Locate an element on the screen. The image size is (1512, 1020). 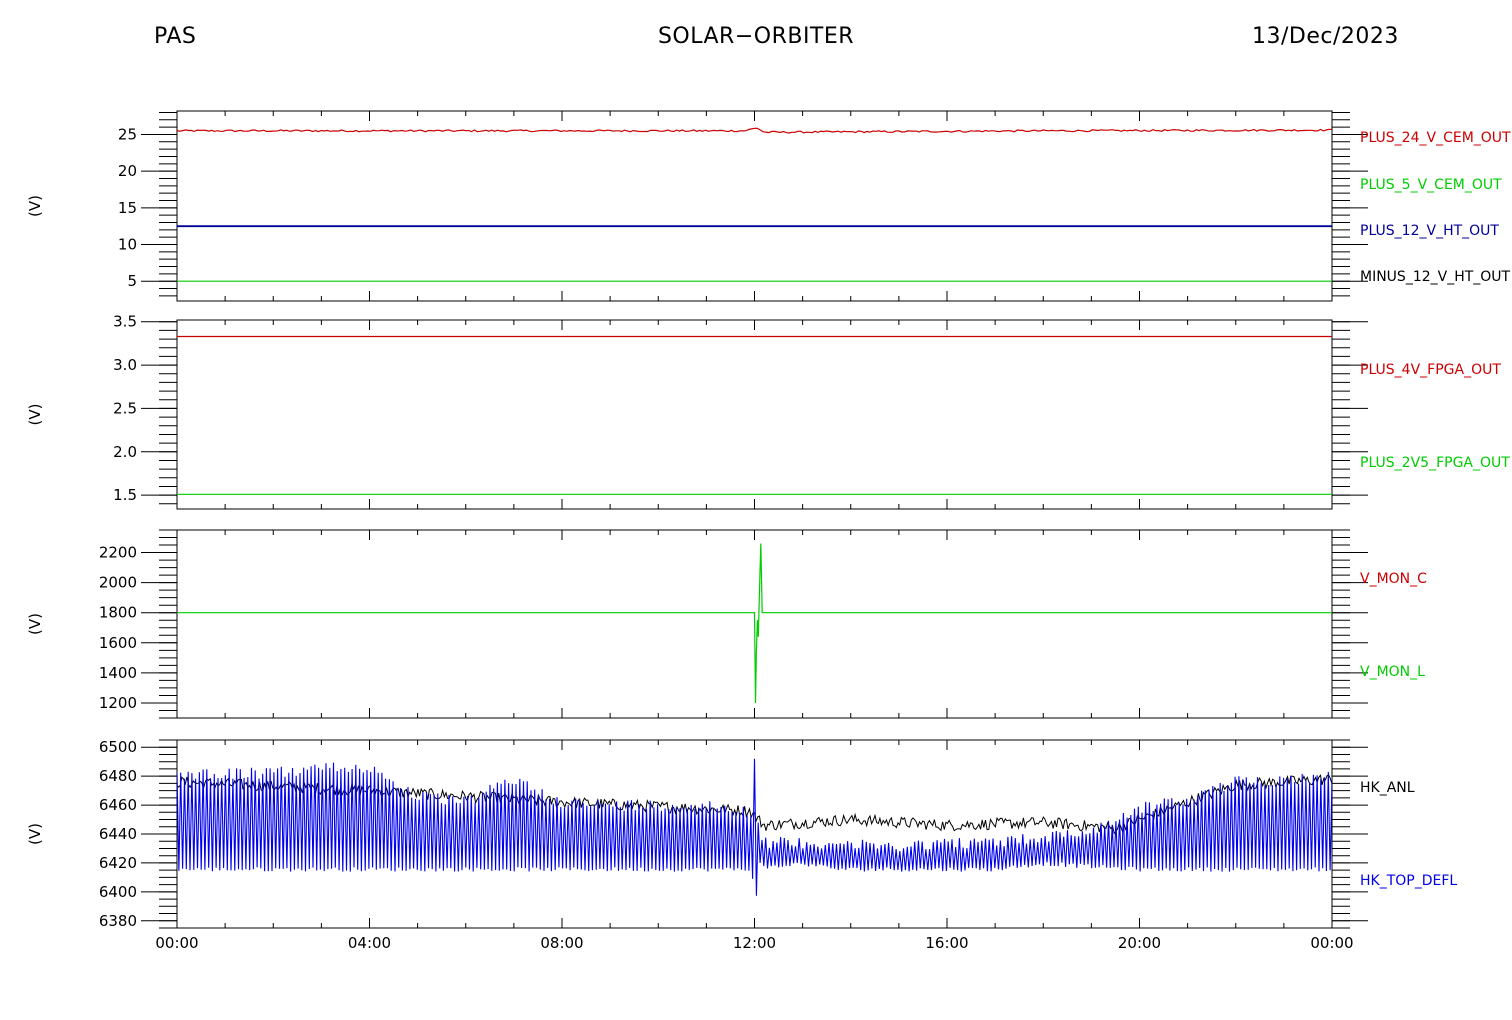
y-tick-label: 2.5 is located at coordinates (125, 408).